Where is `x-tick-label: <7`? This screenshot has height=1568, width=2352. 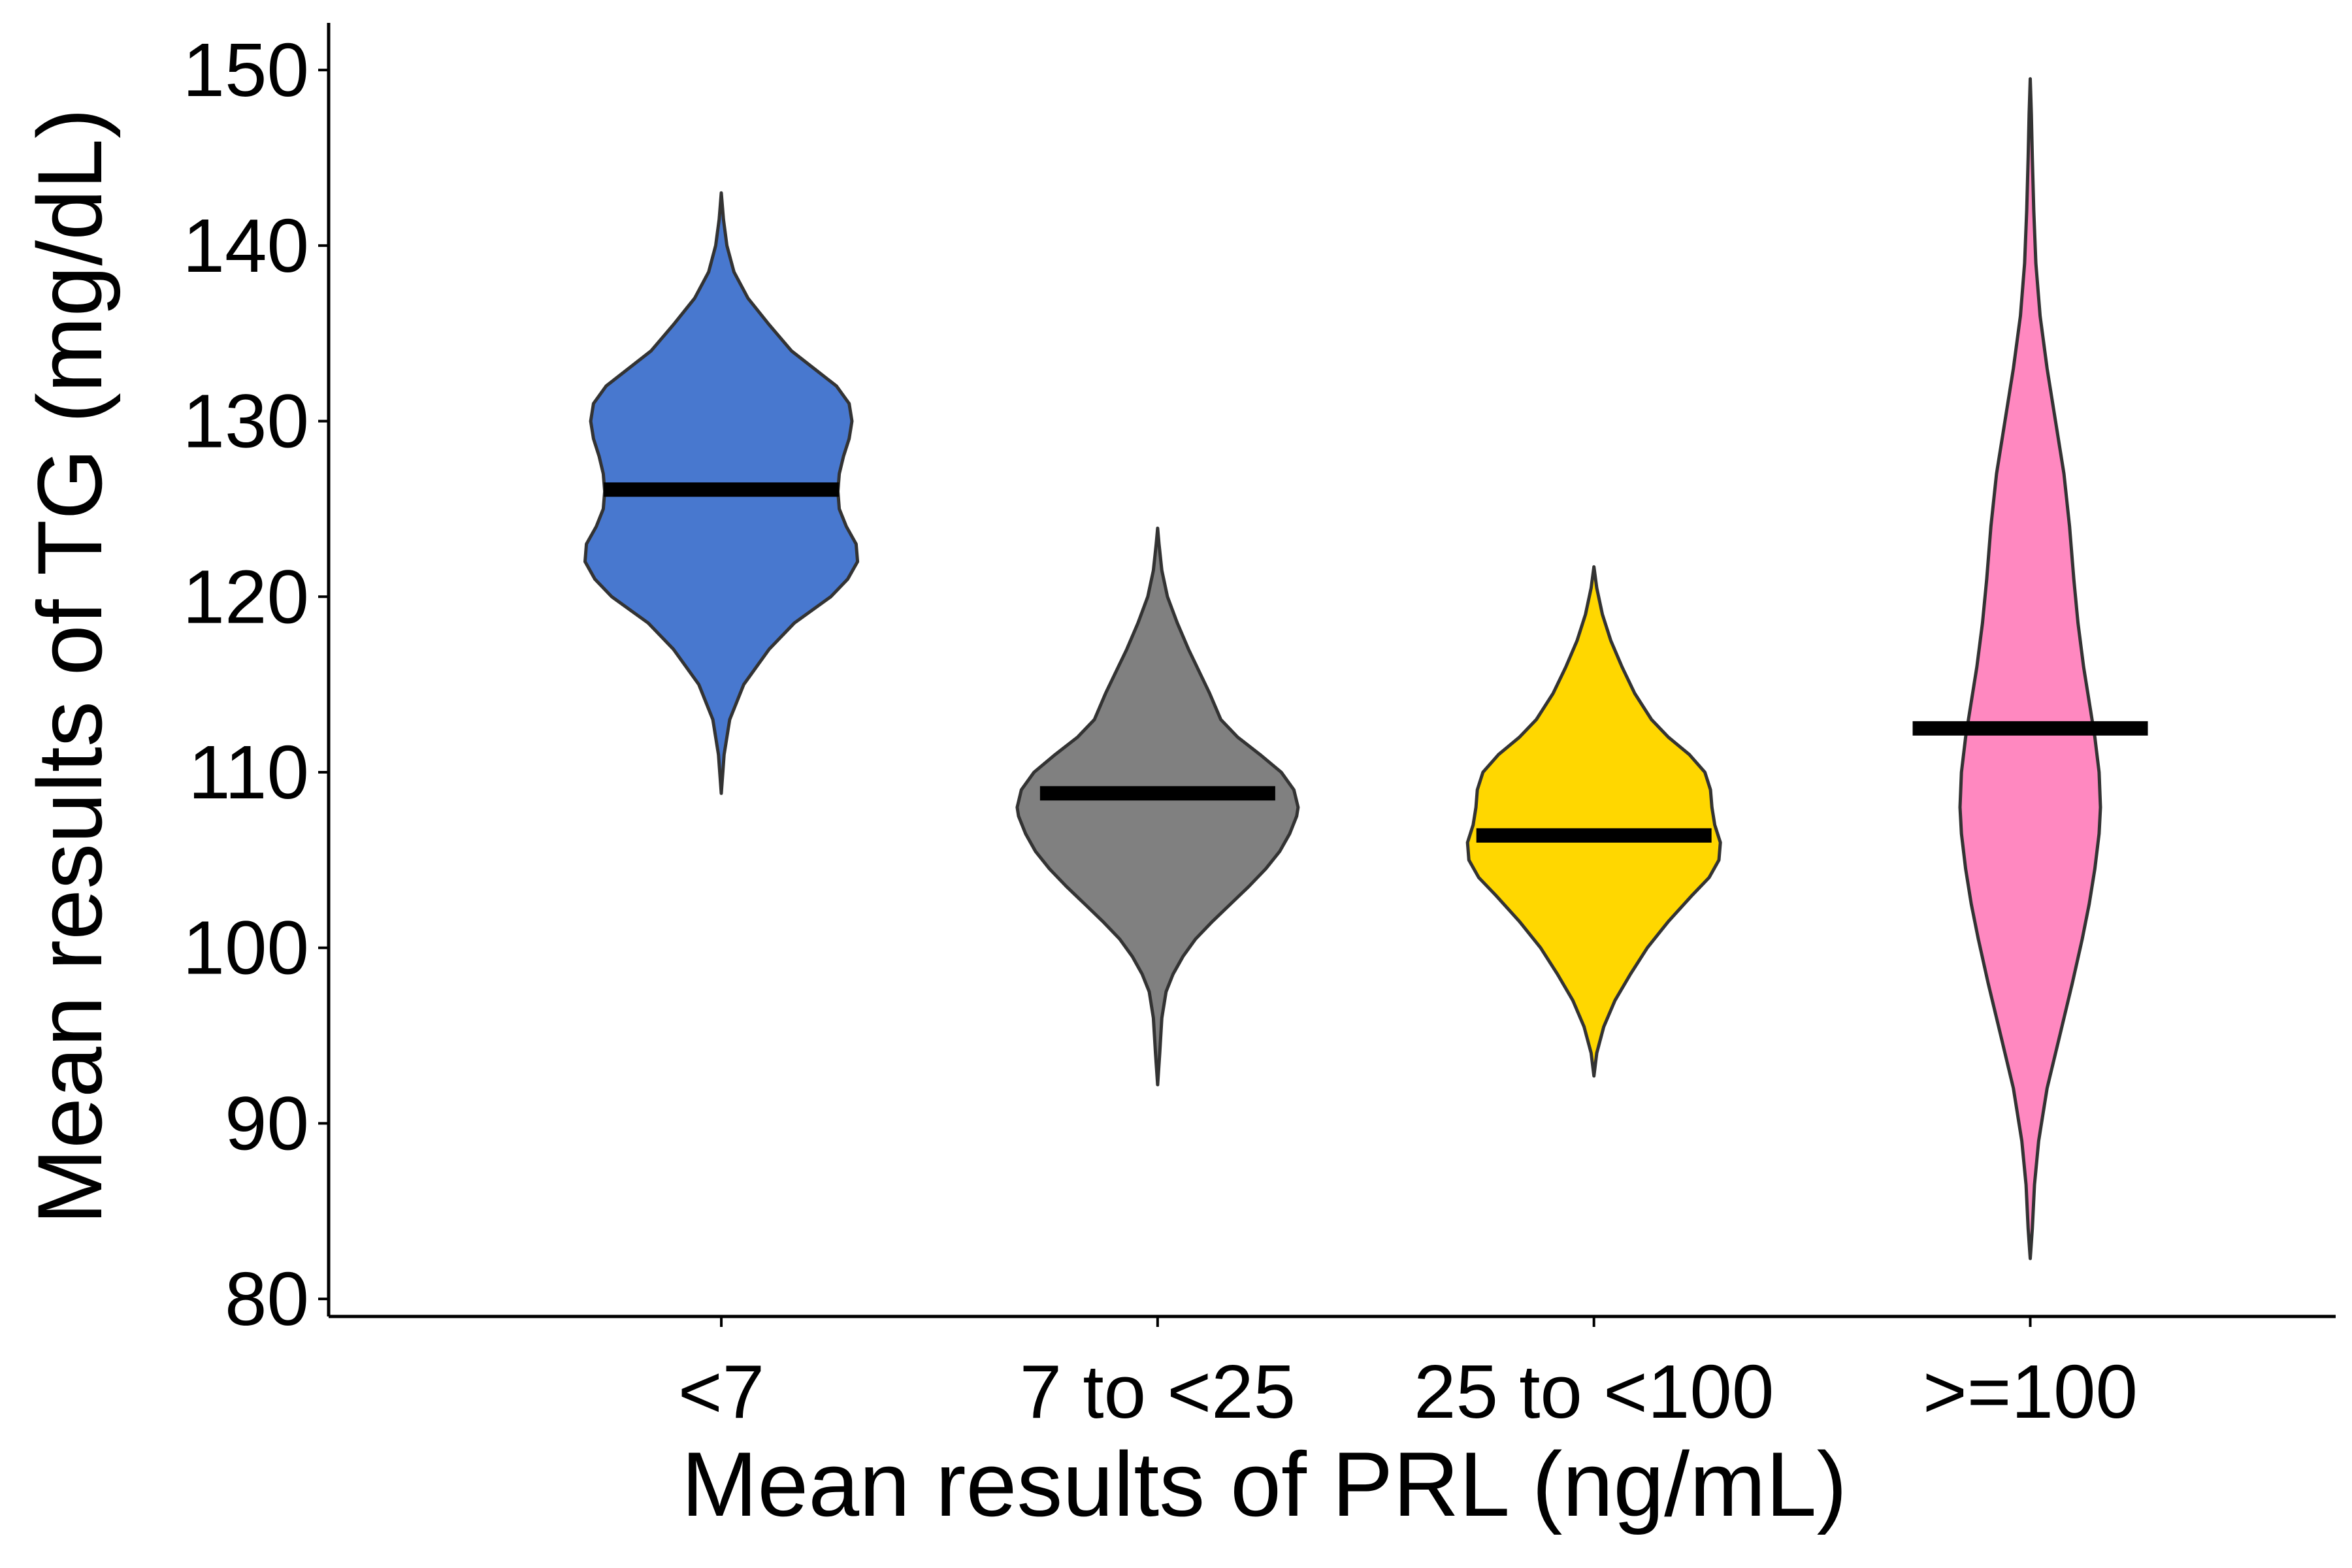
x-tick-label: <7 is located at coordinates (721, 1391).